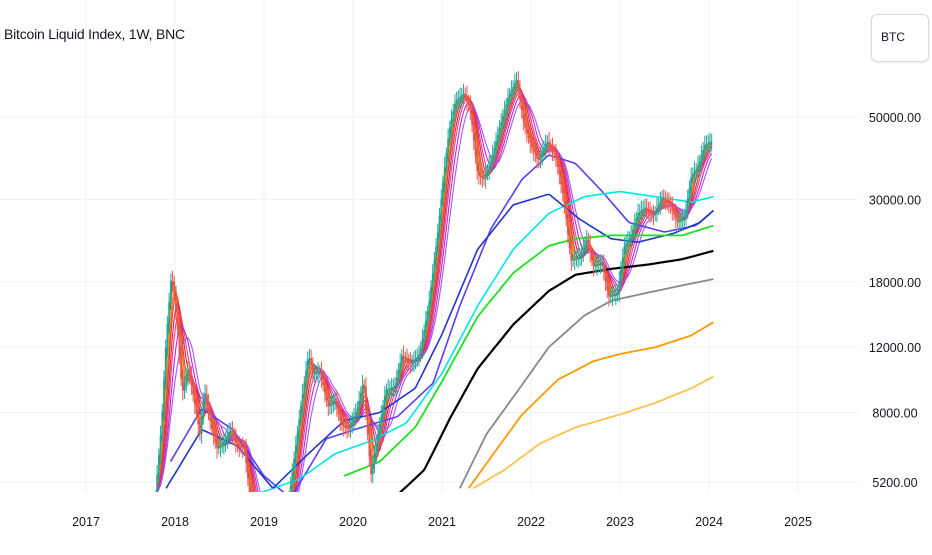 The width and height of the screenshot is (932, 555). What do you see at coordinates (895, 348) in the screenshot?
I see `y-tick-label: 12000.00` at bounding box center [895, 348].